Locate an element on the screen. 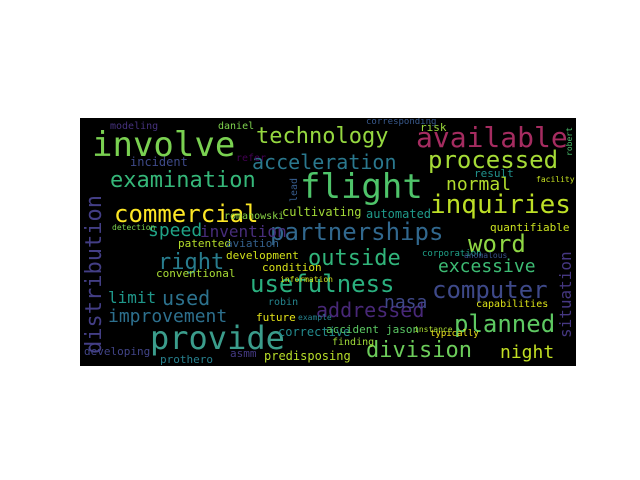  word-corresponding: corresponding is located at coordinates (401, 122).